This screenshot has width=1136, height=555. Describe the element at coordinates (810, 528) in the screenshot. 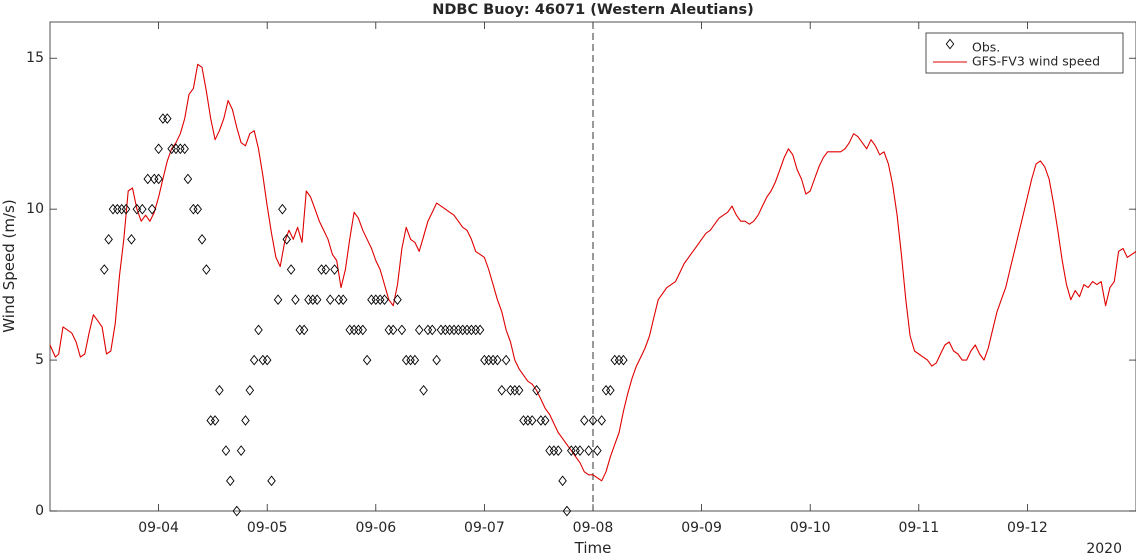

I see `x-tick-label: 09-10` at that location.